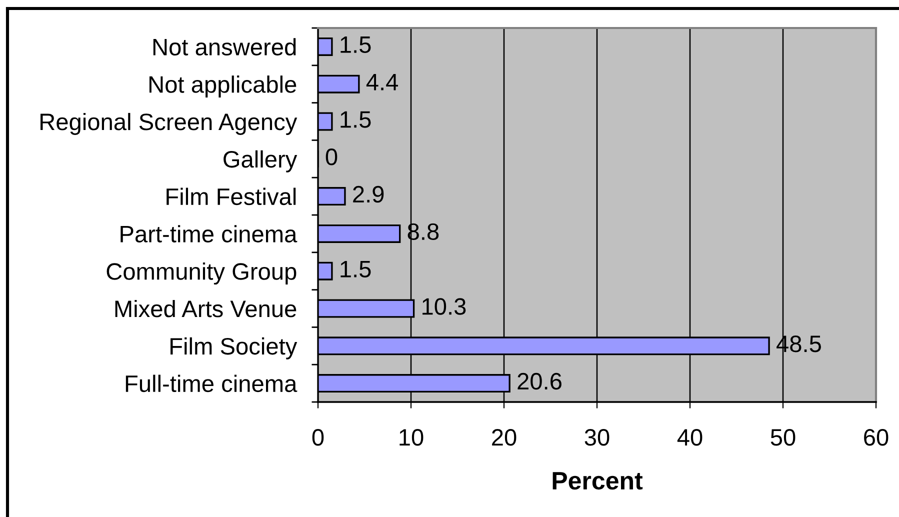  I want to click on x-tick-label: 50, so click(783, 437).